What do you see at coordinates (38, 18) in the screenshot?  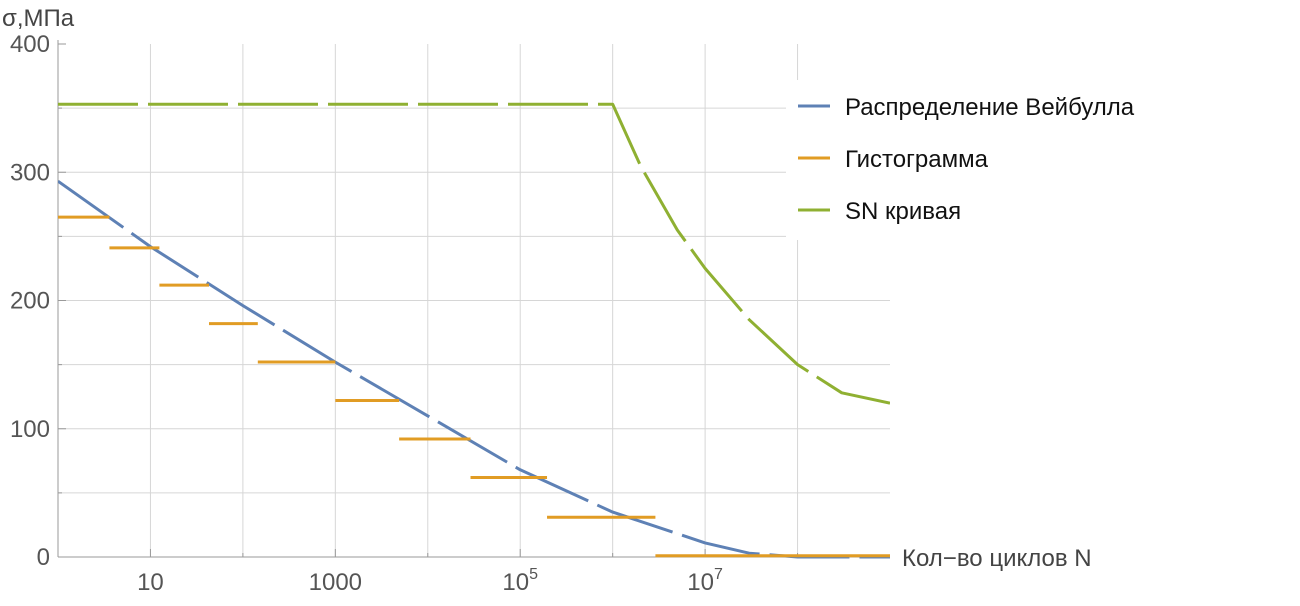 I see `y-axis-title: σ,МПа` at bounding box center [38, 18].